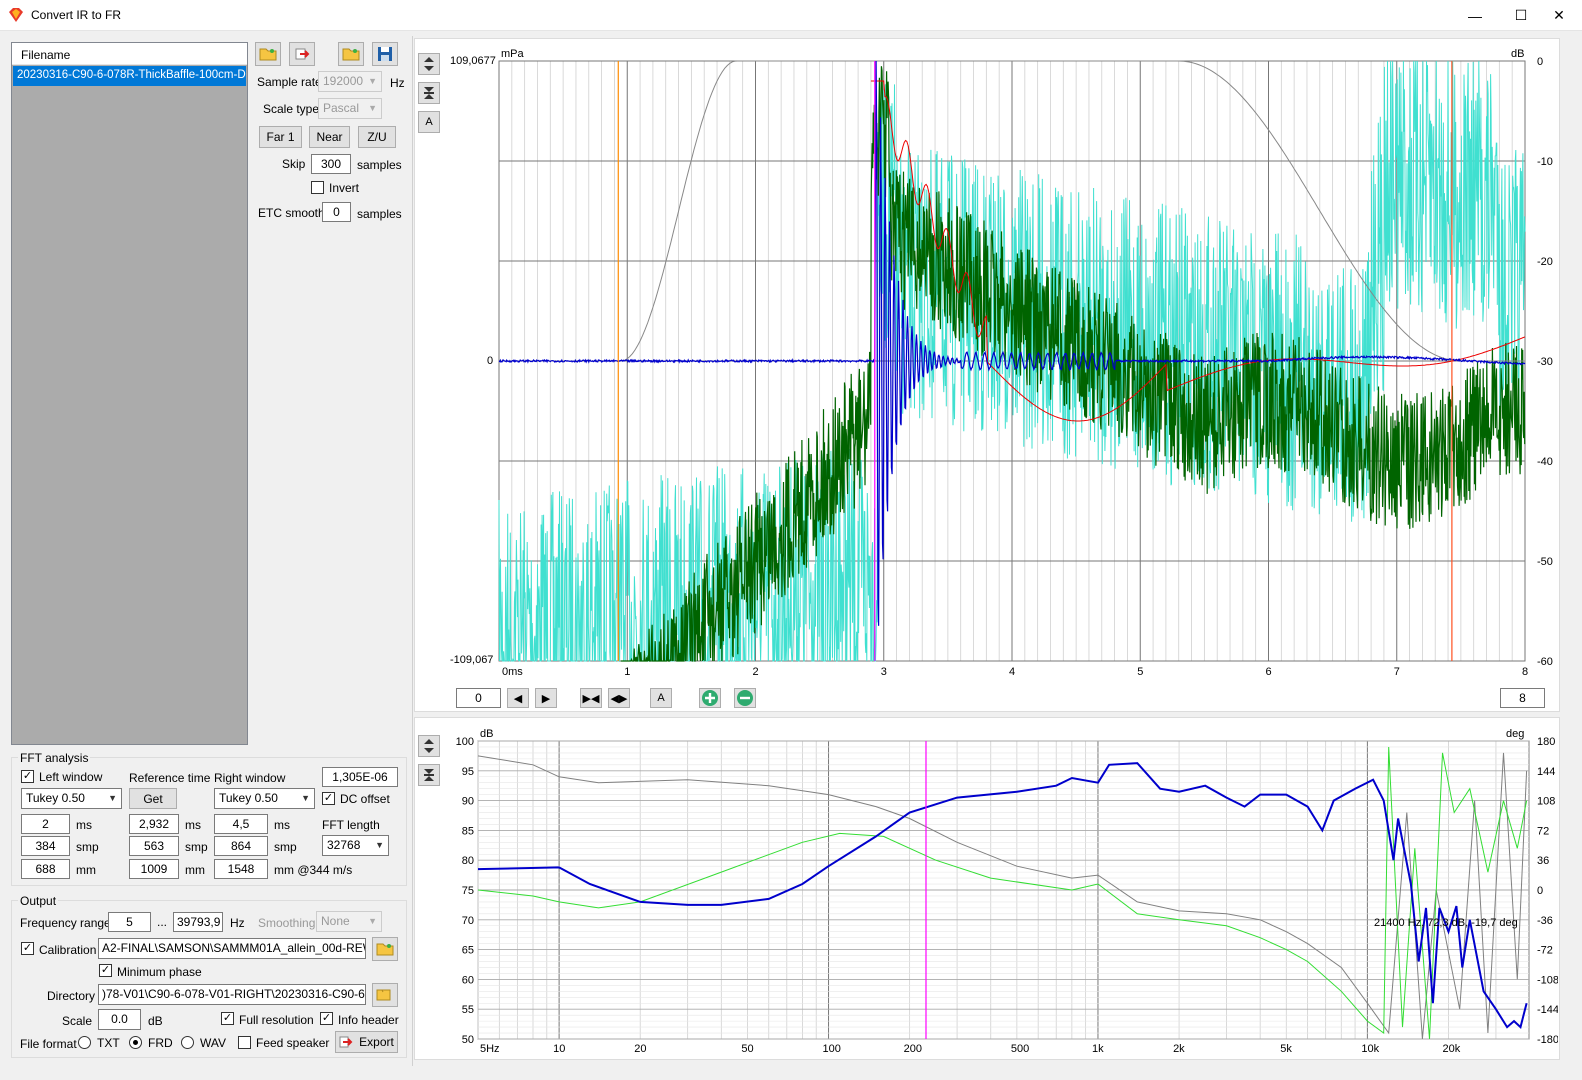 Image resolution: width=1582 pixels, height=1080 pixels. I want to click on ir-end-input: 8, so click(1522, 698).